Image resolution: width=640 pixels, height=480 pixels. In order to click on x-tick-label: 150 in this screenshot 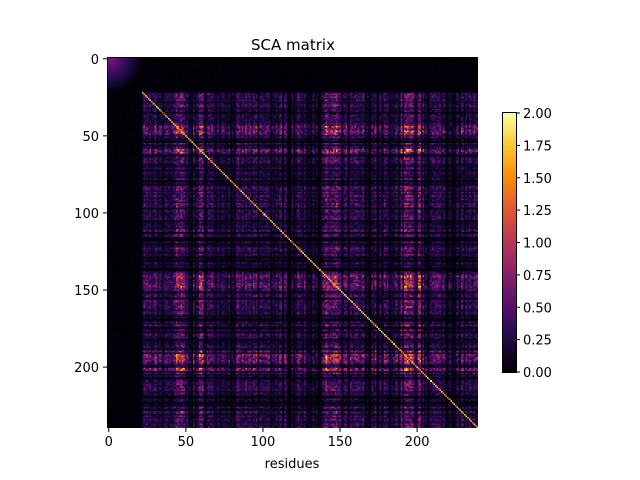, I will do `click(340, 442)`.